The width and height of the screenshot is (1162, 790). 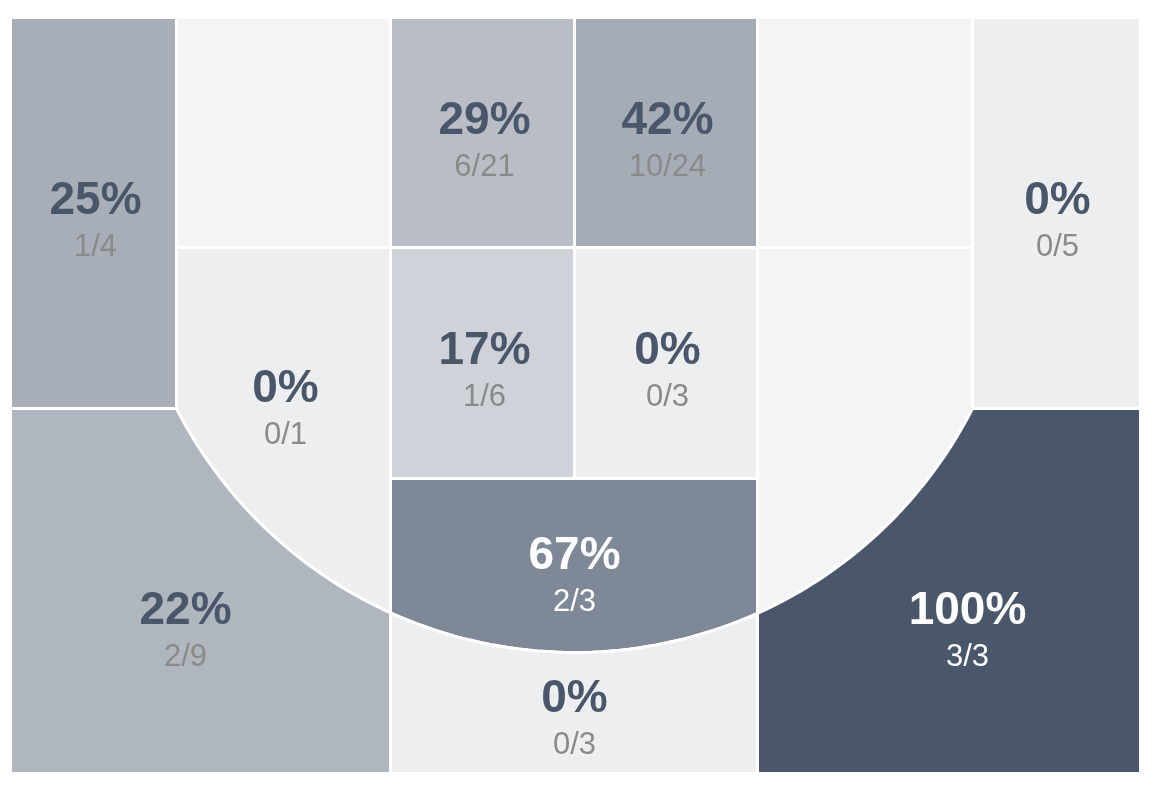 I want to click on data-label: 25%, so click(x=95, y=197).